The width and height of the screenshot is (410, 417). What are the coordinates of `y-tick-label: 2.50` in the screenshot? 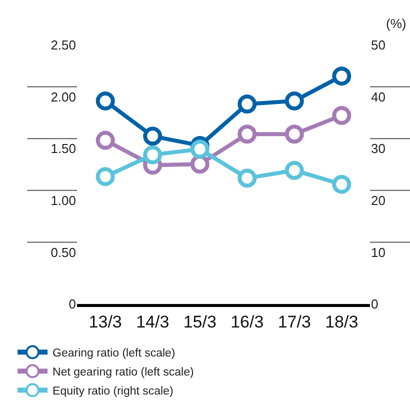 It's located at (63, 45).